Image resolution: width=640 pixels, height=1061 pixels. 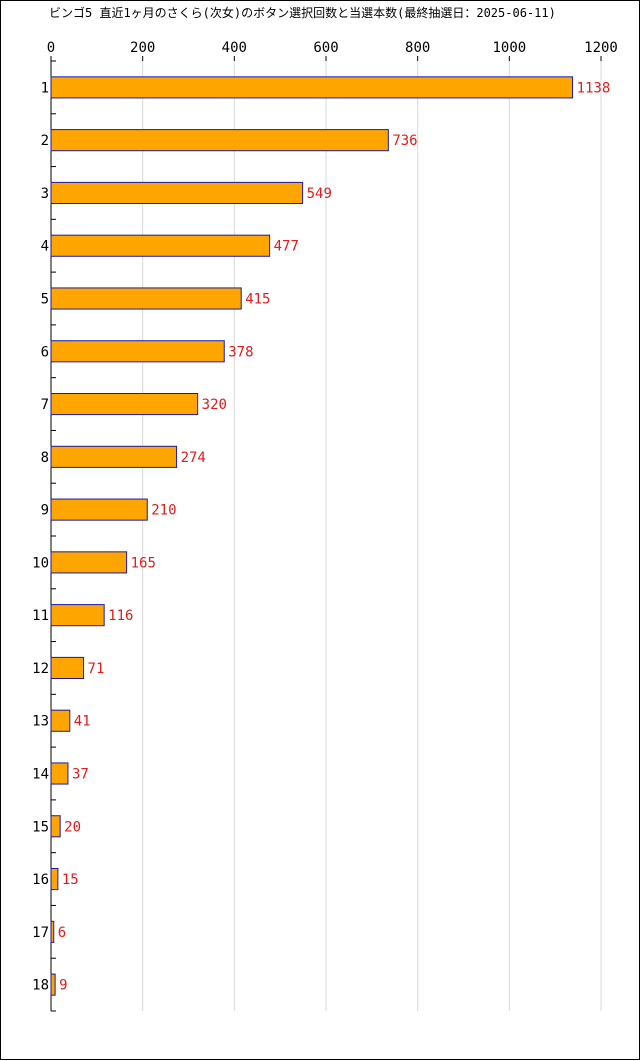 I want to click on category-label-12: 12, so click(x=40, y=669).